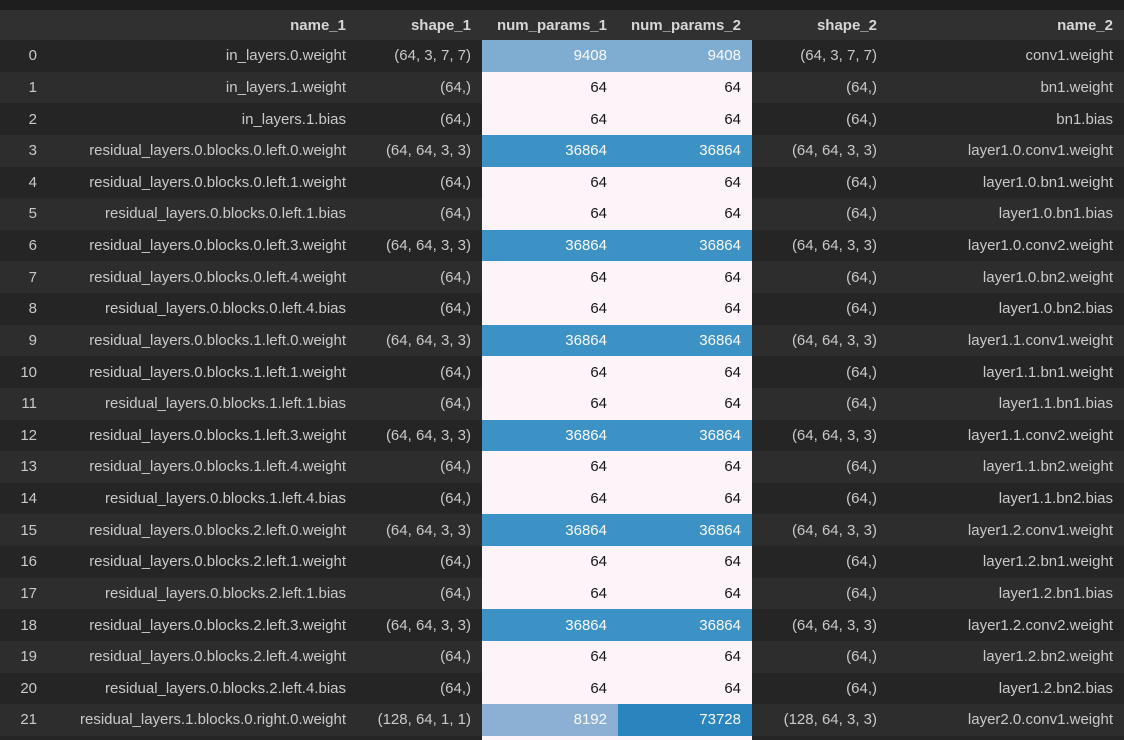  Describe the element at coordinates (1006, 245) in the screenshot. I see `name-2-cell: layer1.0.conv2.weight` at that location.